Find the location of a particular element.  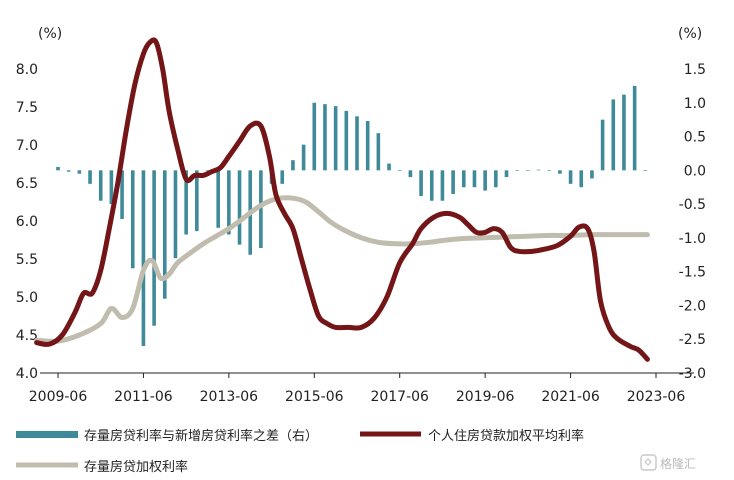

right-axis-ticks: 1.5 1.0 0.5 0.0 -0.5 -1.0 -1.5 -2.0 -2.5 -3.0 is located at coordinates (692, 222).